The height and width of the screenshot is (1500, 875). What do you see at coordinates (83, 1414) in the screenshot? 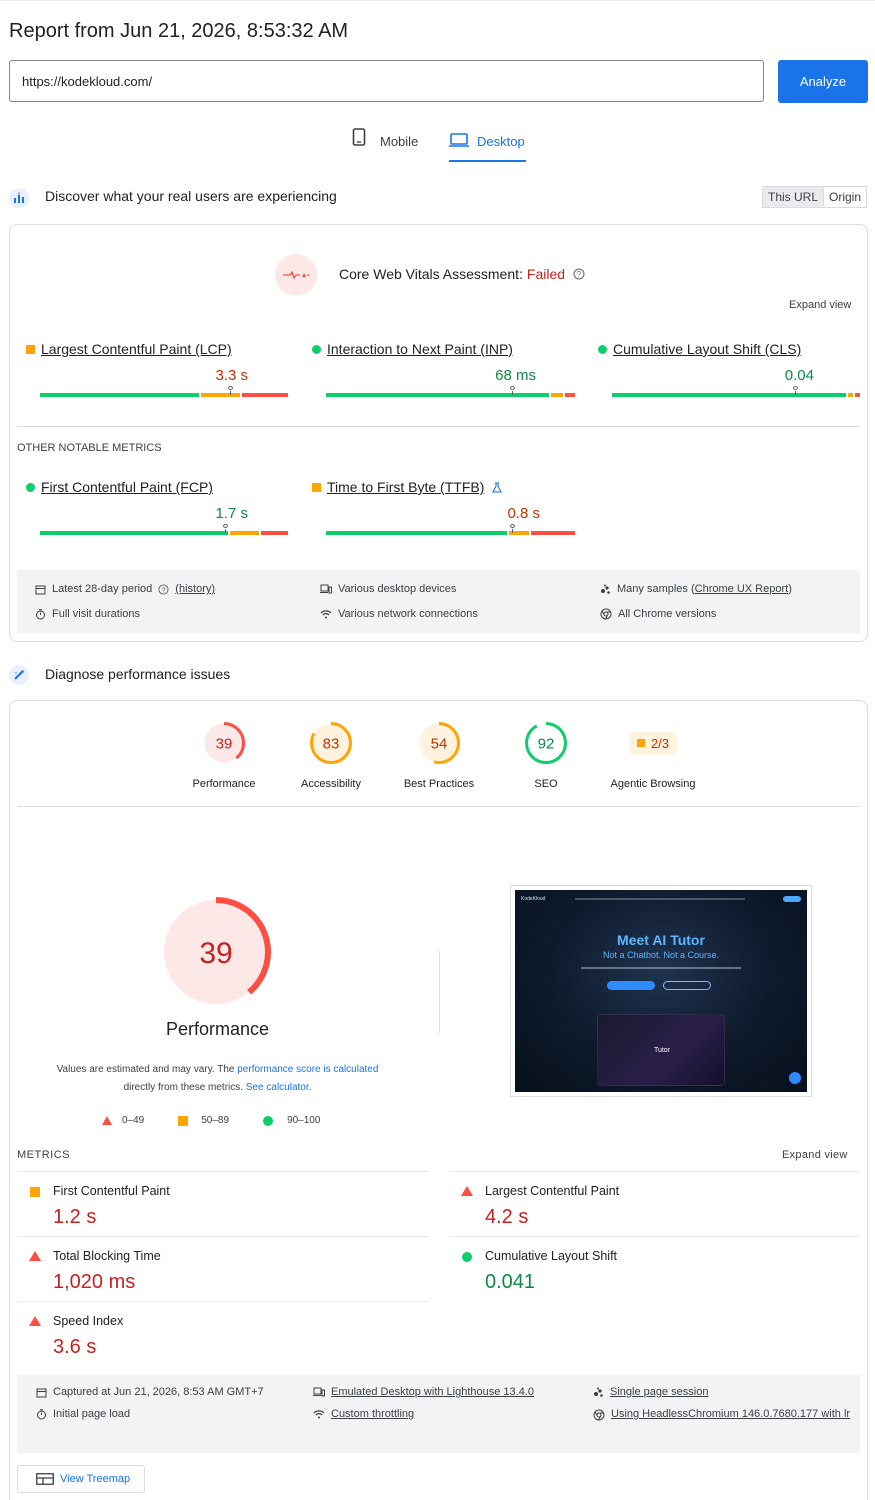
I see `run-info-initial-load: Initial page load` at bounding box center [83, 1414].